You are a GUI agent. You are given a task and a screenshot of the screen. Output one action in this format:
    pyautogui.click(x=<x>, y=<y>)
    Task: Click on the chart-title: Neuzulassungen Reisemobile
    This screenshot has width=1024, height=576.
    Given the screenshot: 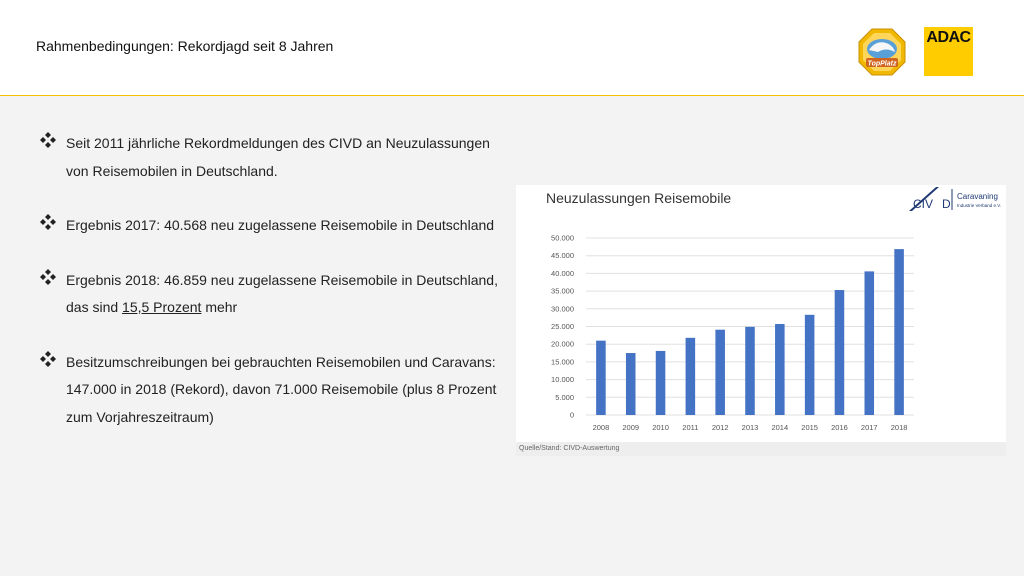 What is the action you would take?
    pyautogui.click(x=638, y=198)
    